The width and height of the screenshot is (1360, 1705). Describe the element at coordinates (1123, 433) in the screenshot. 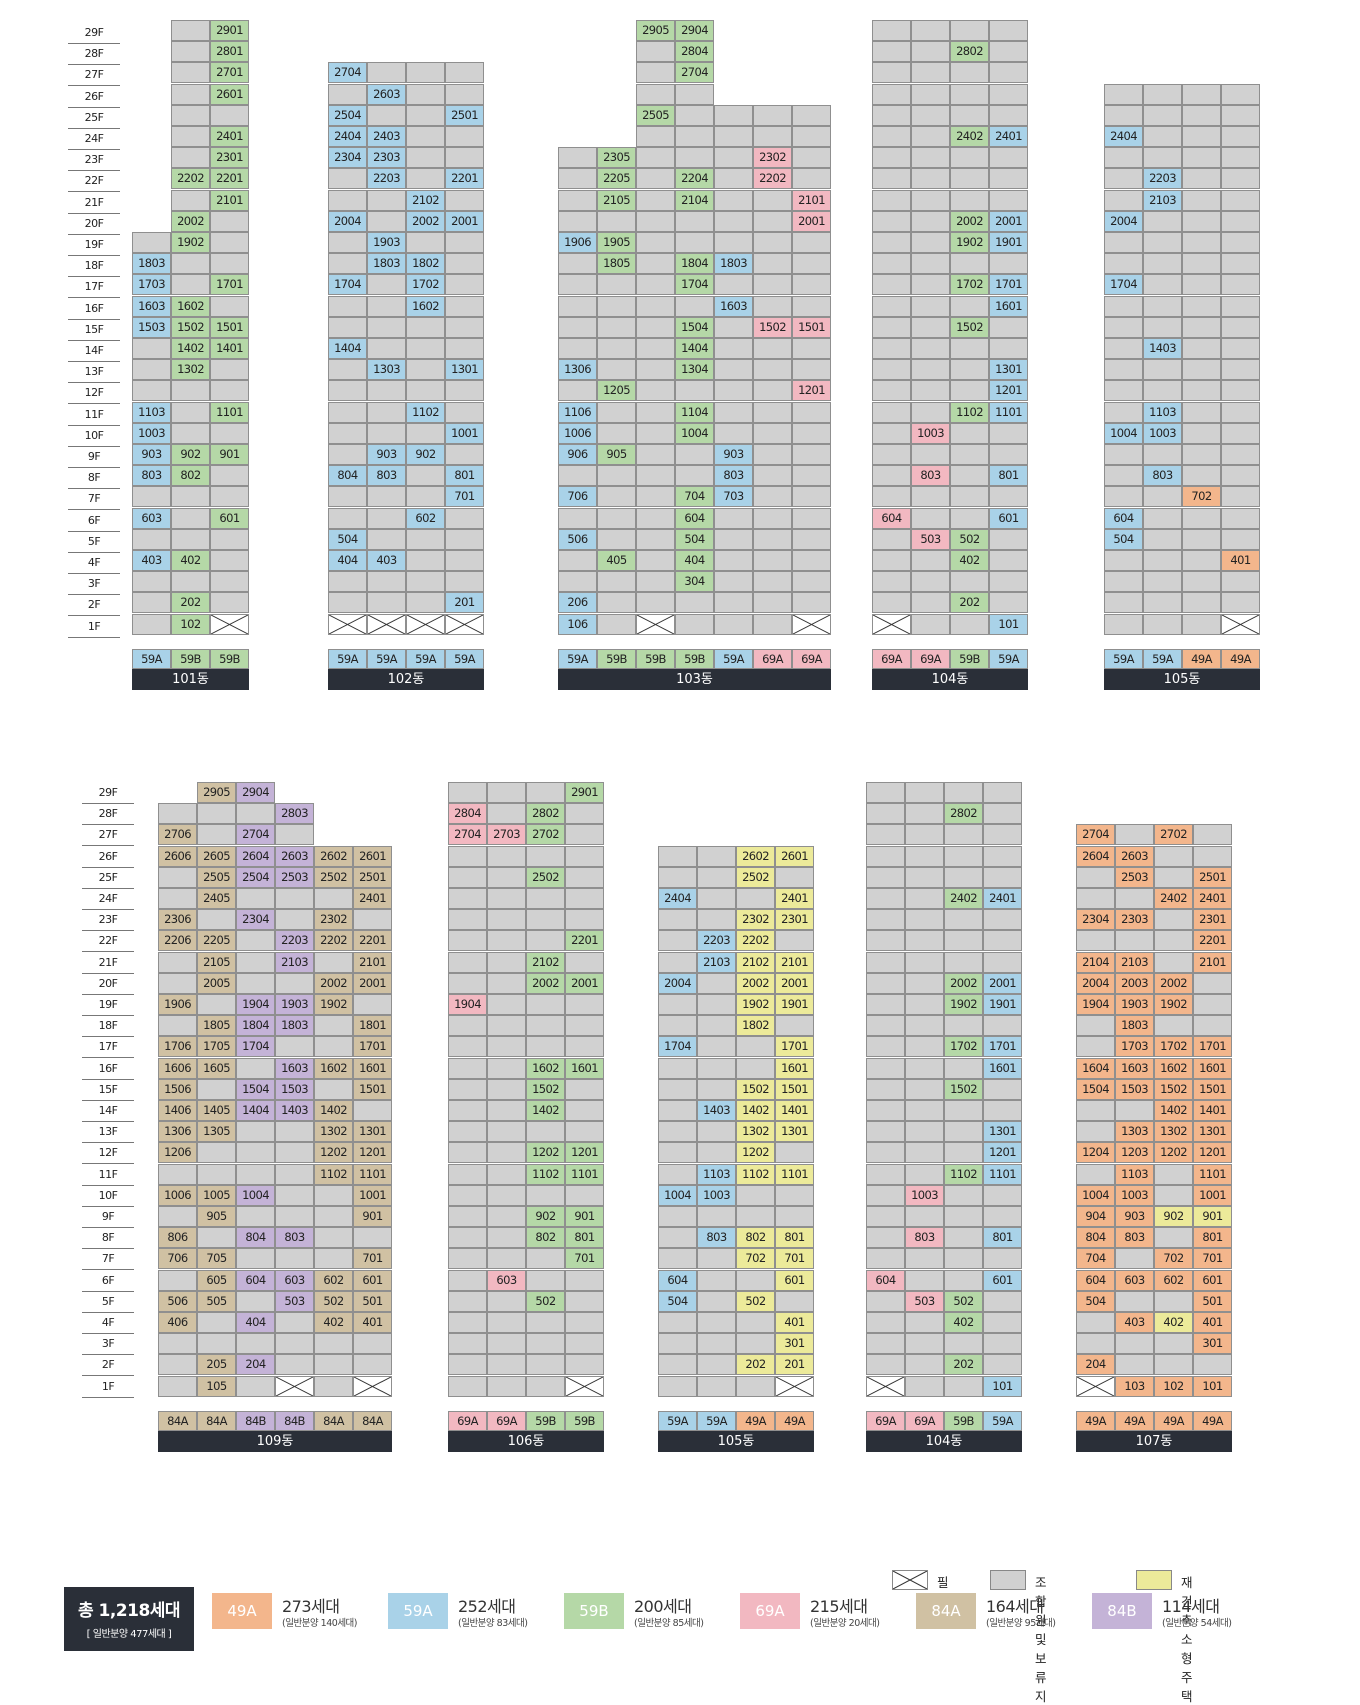

I see `unit-cell: 1004` at that location.